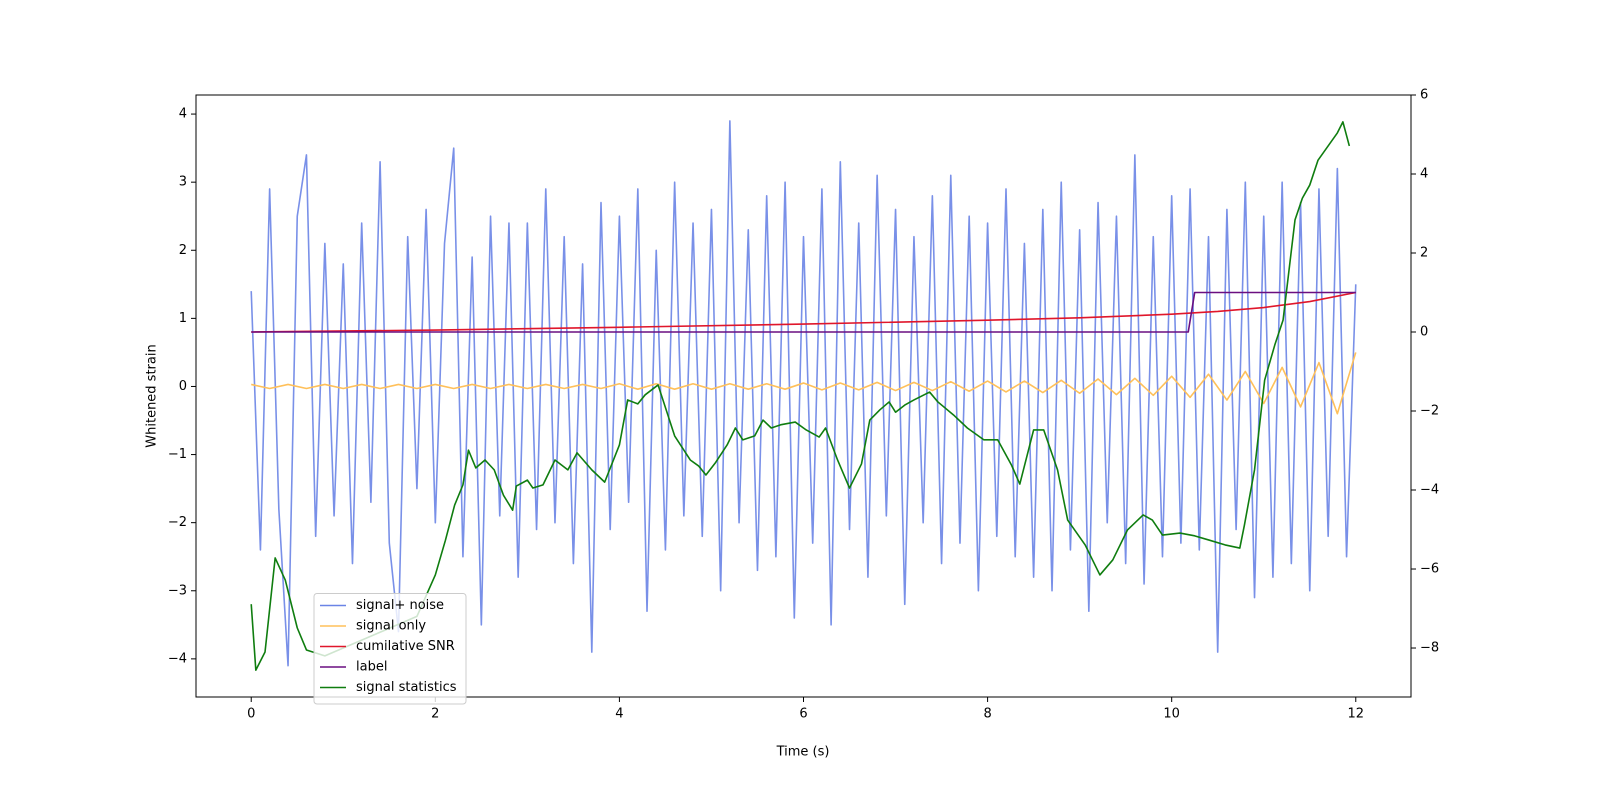 The height and width of the screenshot is (800, 1600). I want to click on x-tick-label: 12, so click(1355, 714).